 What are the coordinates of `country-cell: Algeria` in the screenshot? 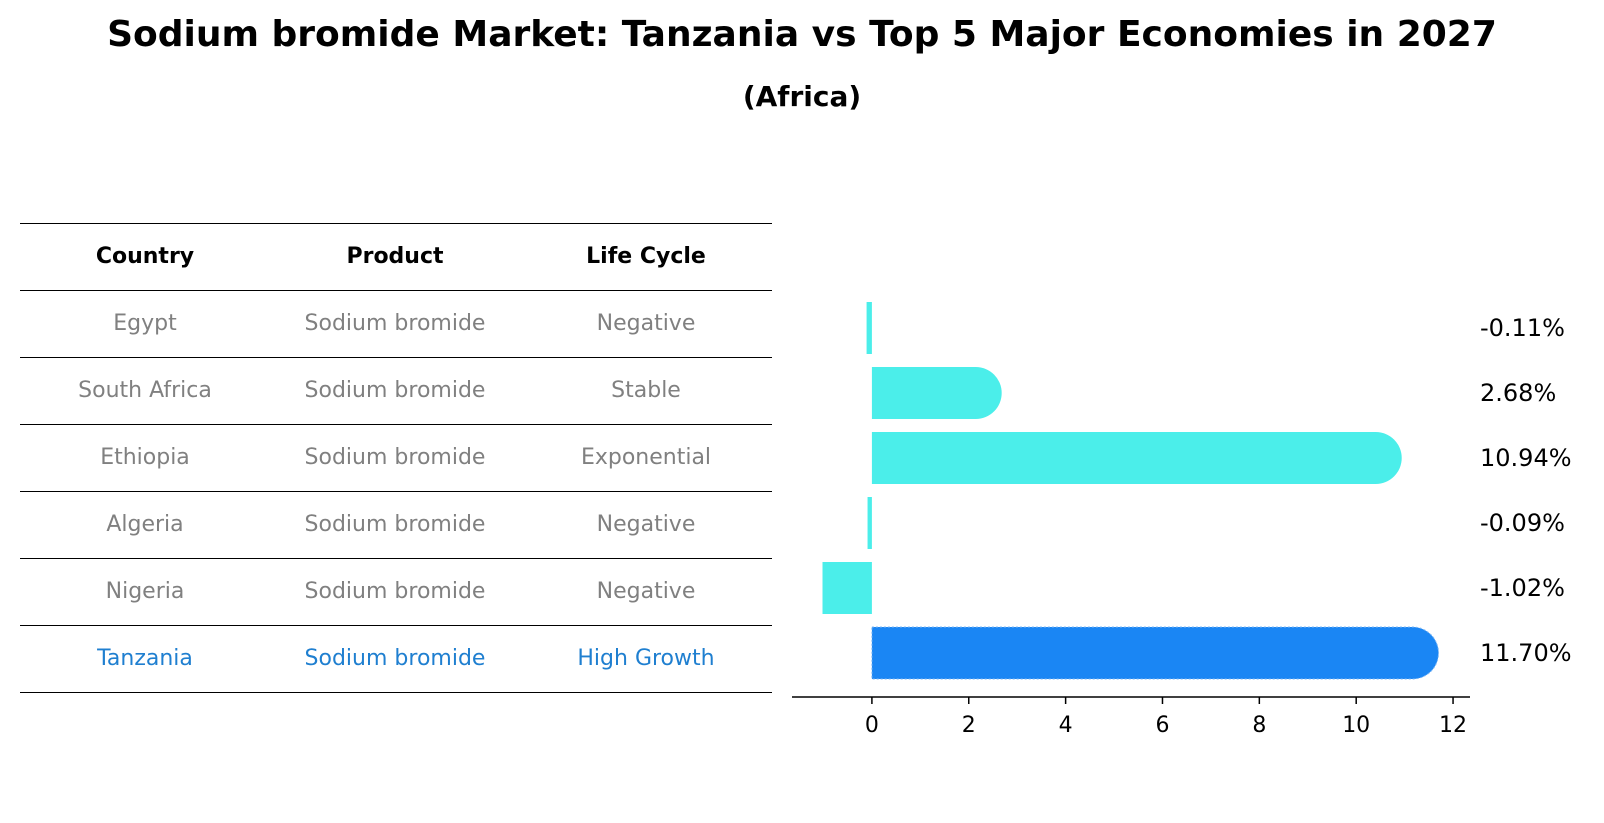 It's located at (145, 524).